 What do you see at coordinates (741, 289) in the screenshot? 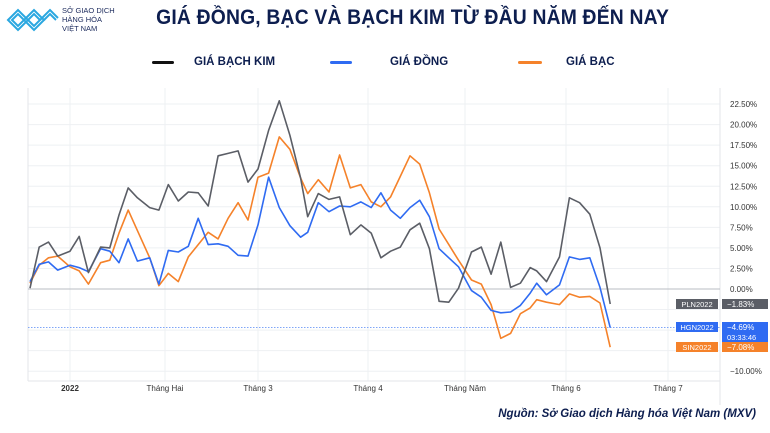
I see `y-tick-label: 0.00%` at bounding box center [741, 289].